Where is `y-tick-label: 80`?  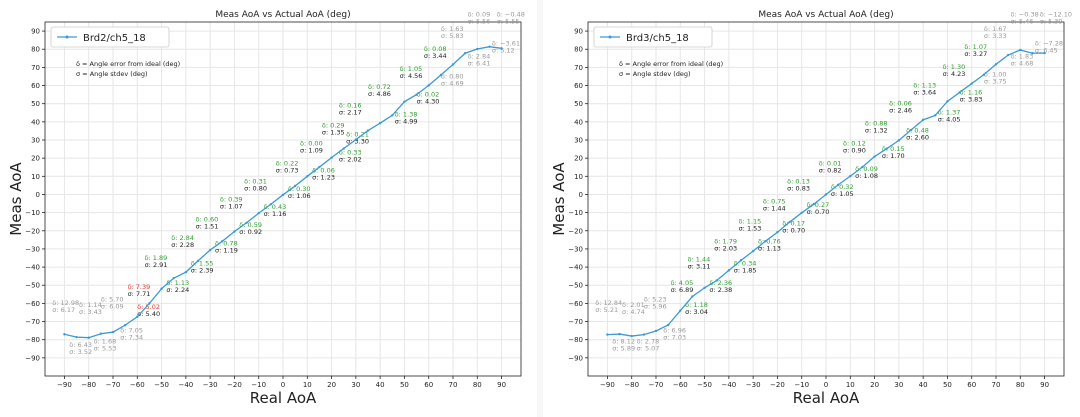
y-tick-label: 80 is located at coordinates (35, 50).